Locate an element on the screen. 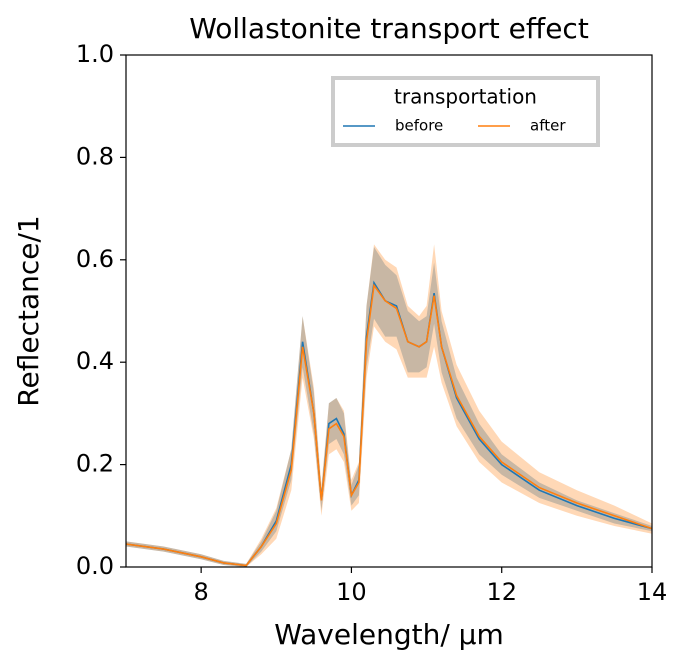 The image size is (676, 658). x-tick-label: 14 is located at coordinates (652, 592).